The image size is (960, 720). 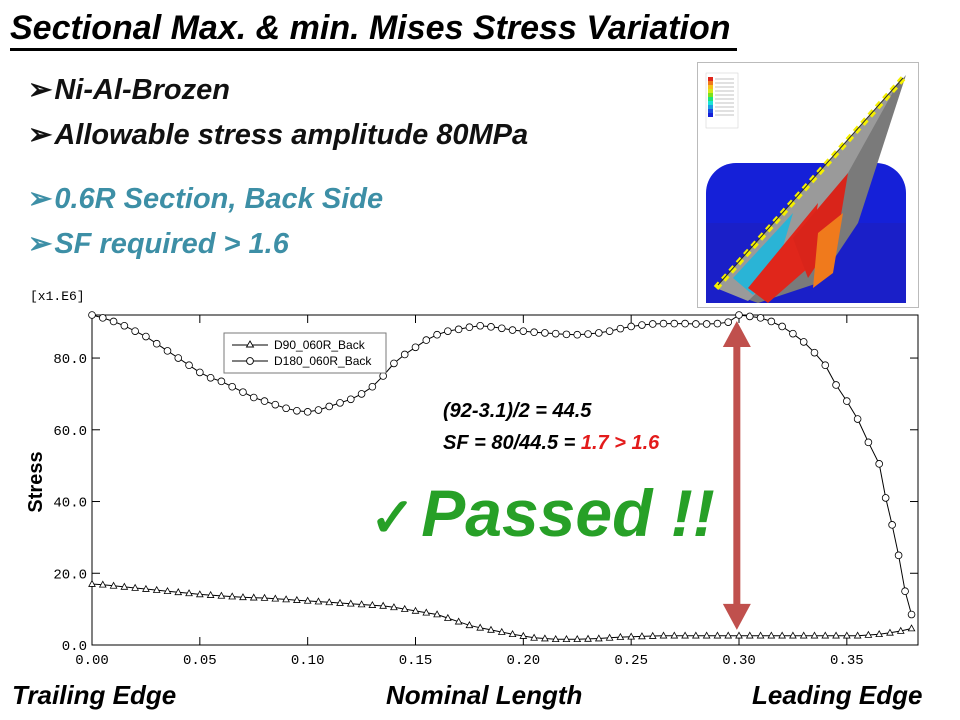 I want to click on y-tick-label: 80.0, so click(x=70, y=360).